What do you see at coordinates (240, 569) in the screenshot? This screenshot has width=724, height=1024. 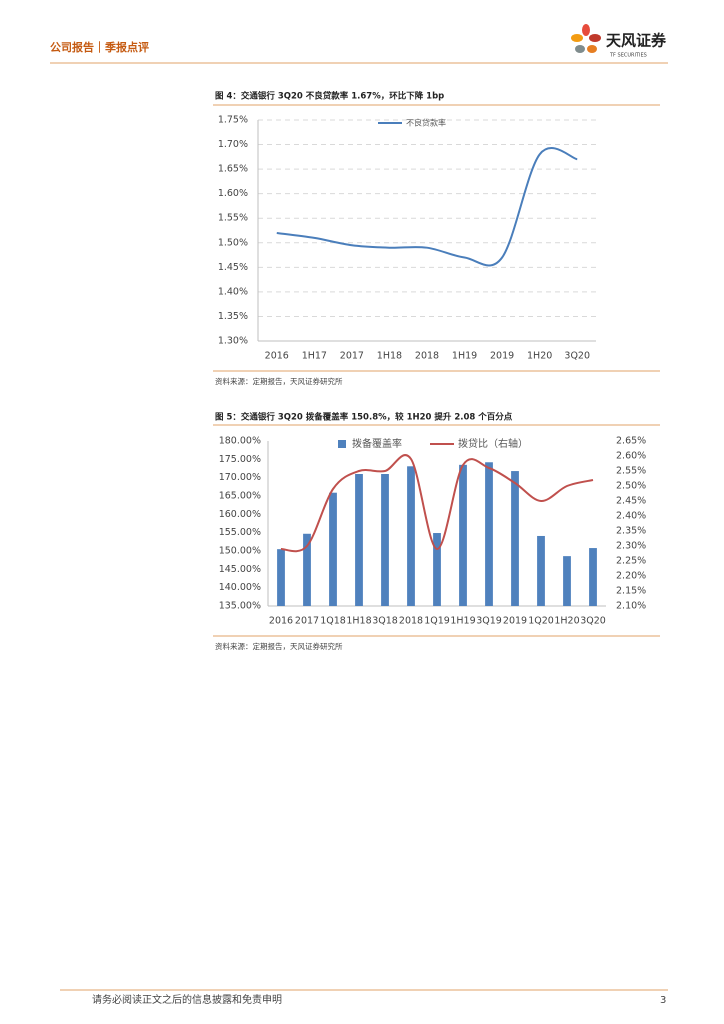 I see `y-tick-label: 145.00%` at bounding box center [240, 569].